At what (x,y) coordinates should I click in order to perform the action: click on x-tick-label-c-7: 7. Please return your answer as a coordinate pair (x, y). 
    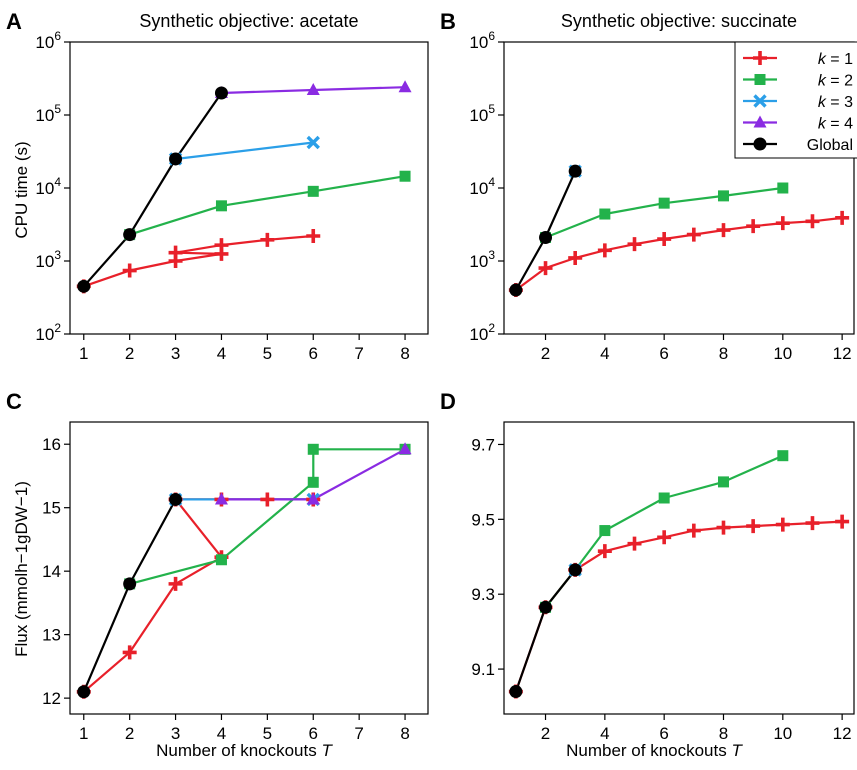
    Looking at the image, I should click on (358, 733).